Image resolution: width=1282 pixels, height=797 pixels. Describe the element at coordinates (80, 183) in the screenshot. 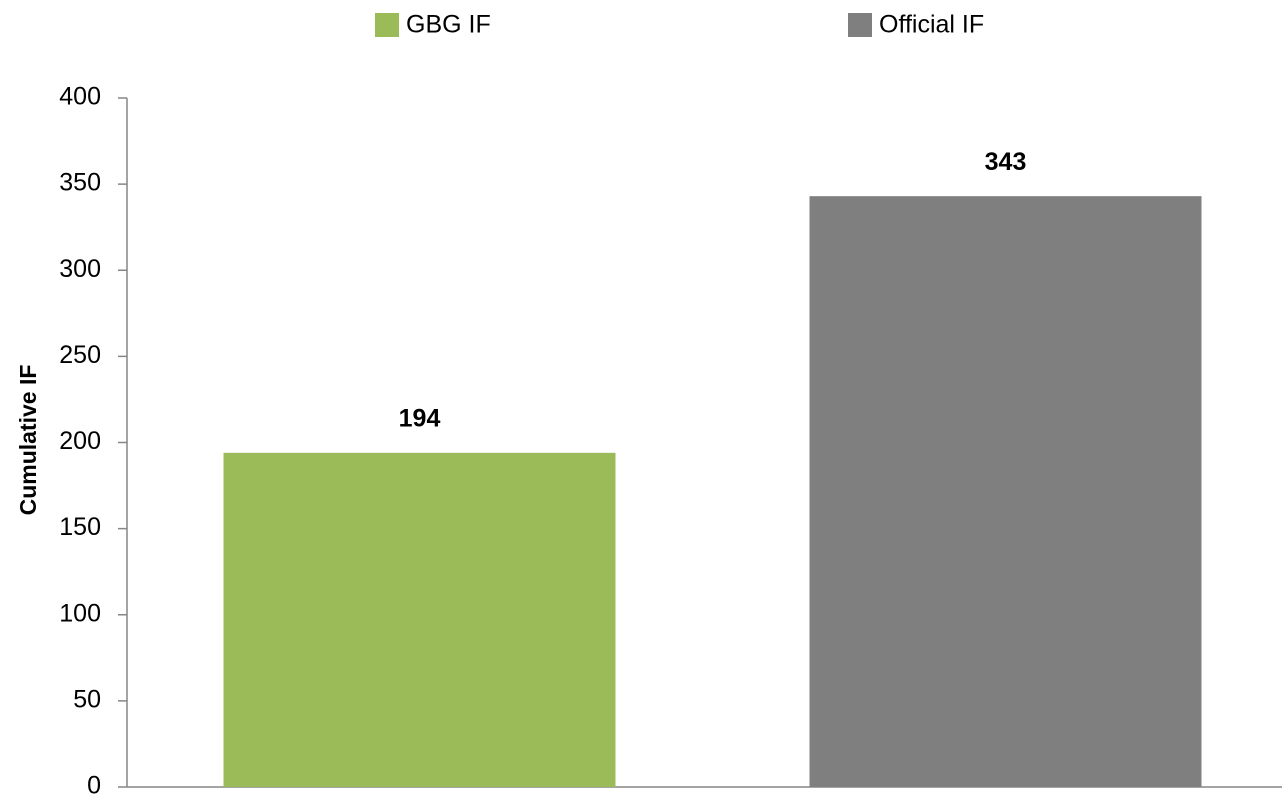

I see `y-tick-label: 350` at that location.